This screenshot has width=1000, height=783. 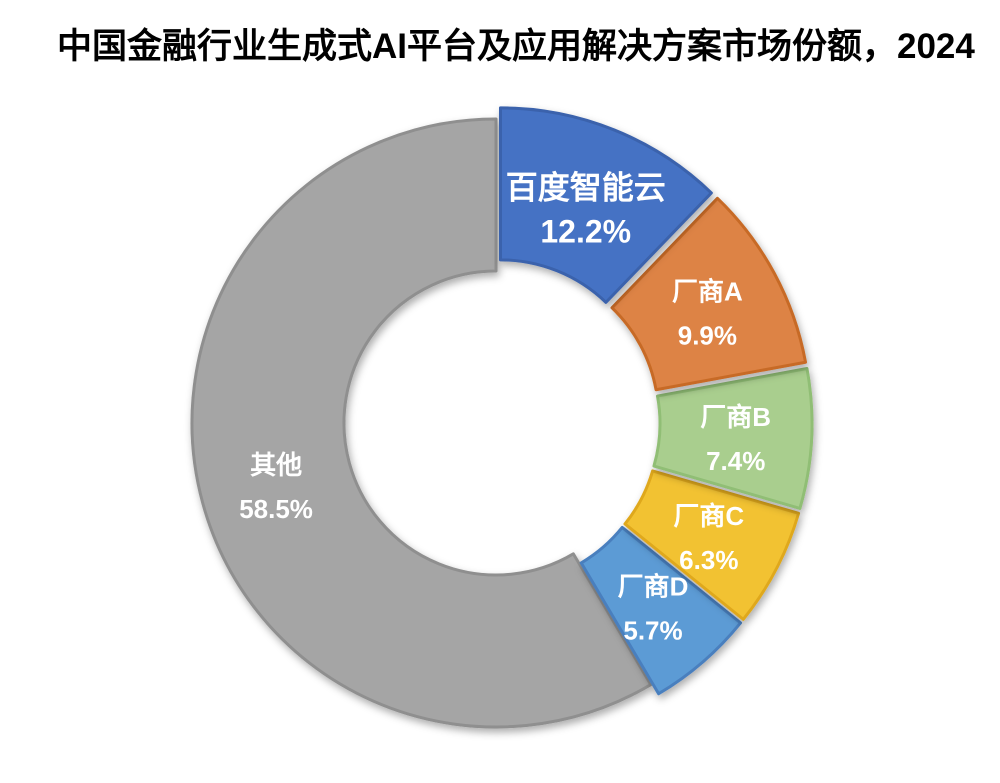 What do you see at coordinates (735, 439) in the screenshot?
I see `slice-label-2: 厂商B 7.4%` at bounding box center [735, 439].